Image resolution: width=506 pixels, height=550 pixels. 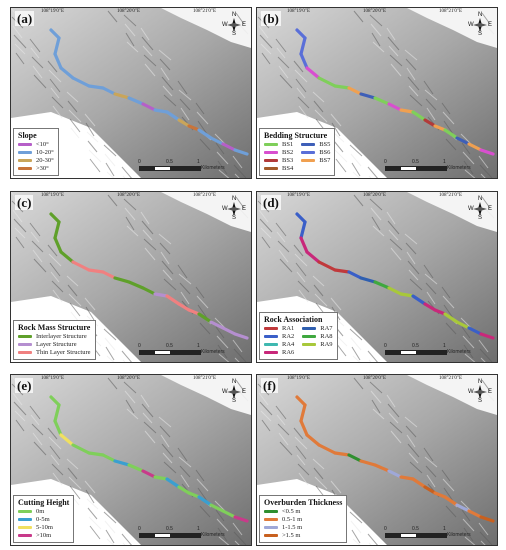 I want to click on legend-label: Thin Layer Structure, so click(x=63, y=352).